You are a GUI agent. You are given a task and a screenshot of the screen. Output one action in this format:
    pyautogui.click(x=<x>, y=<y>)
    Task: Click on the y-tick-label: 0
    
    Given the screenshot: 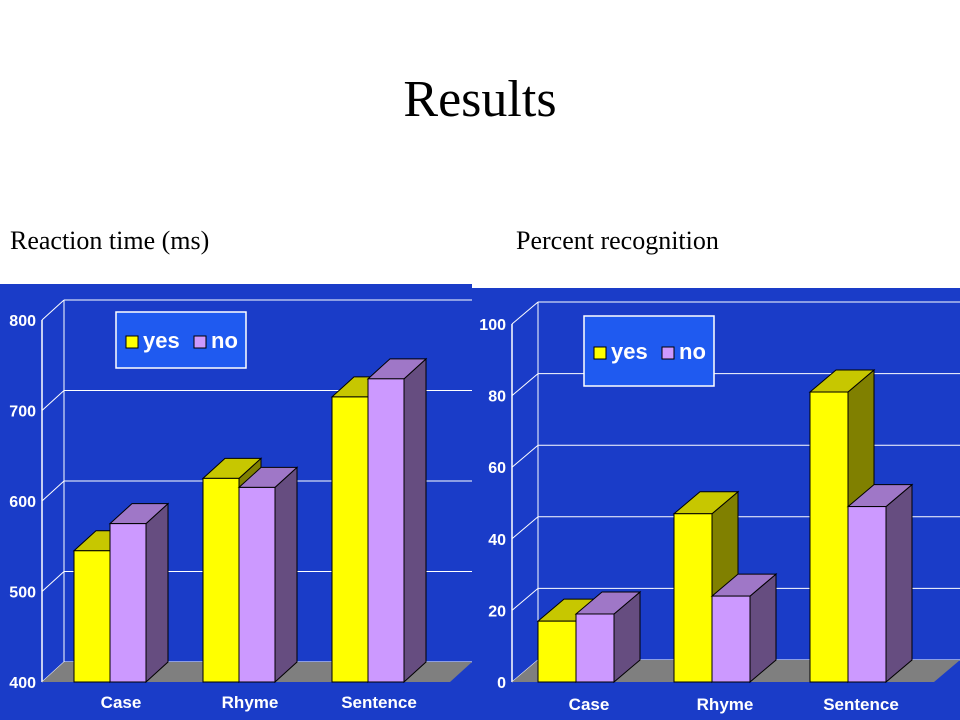 What is the action you would take?
    pyautogui.click(x=501, y=683)
    